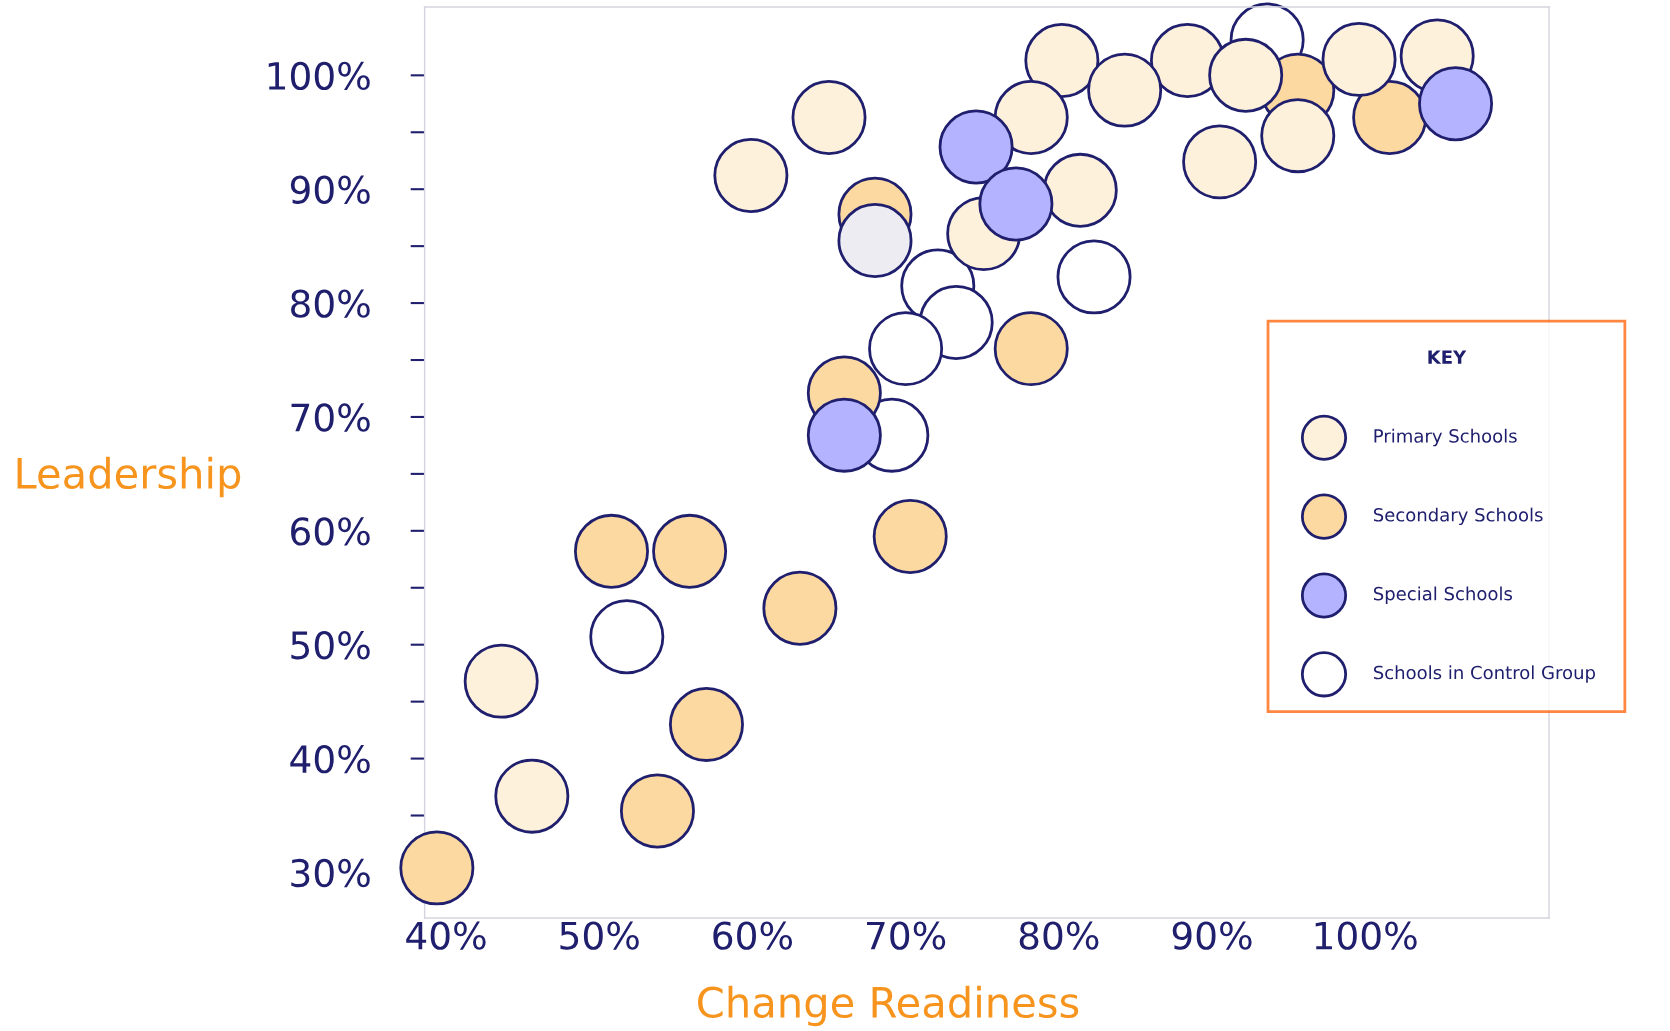  What do you see at coordinates (330, 873) in the screenshot?
I see `y-tick-label: 30%` at bounding box center [330, 873].